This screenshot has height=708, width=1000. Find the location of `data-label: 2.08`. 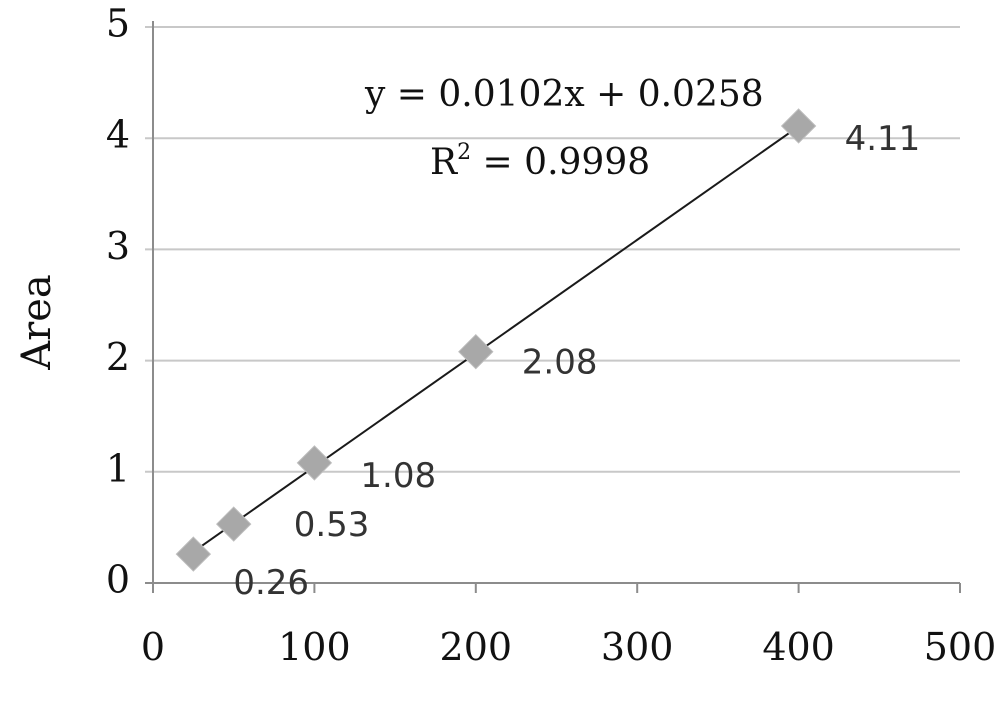

data-label: 2.08 is located at coordinates (560, 363).